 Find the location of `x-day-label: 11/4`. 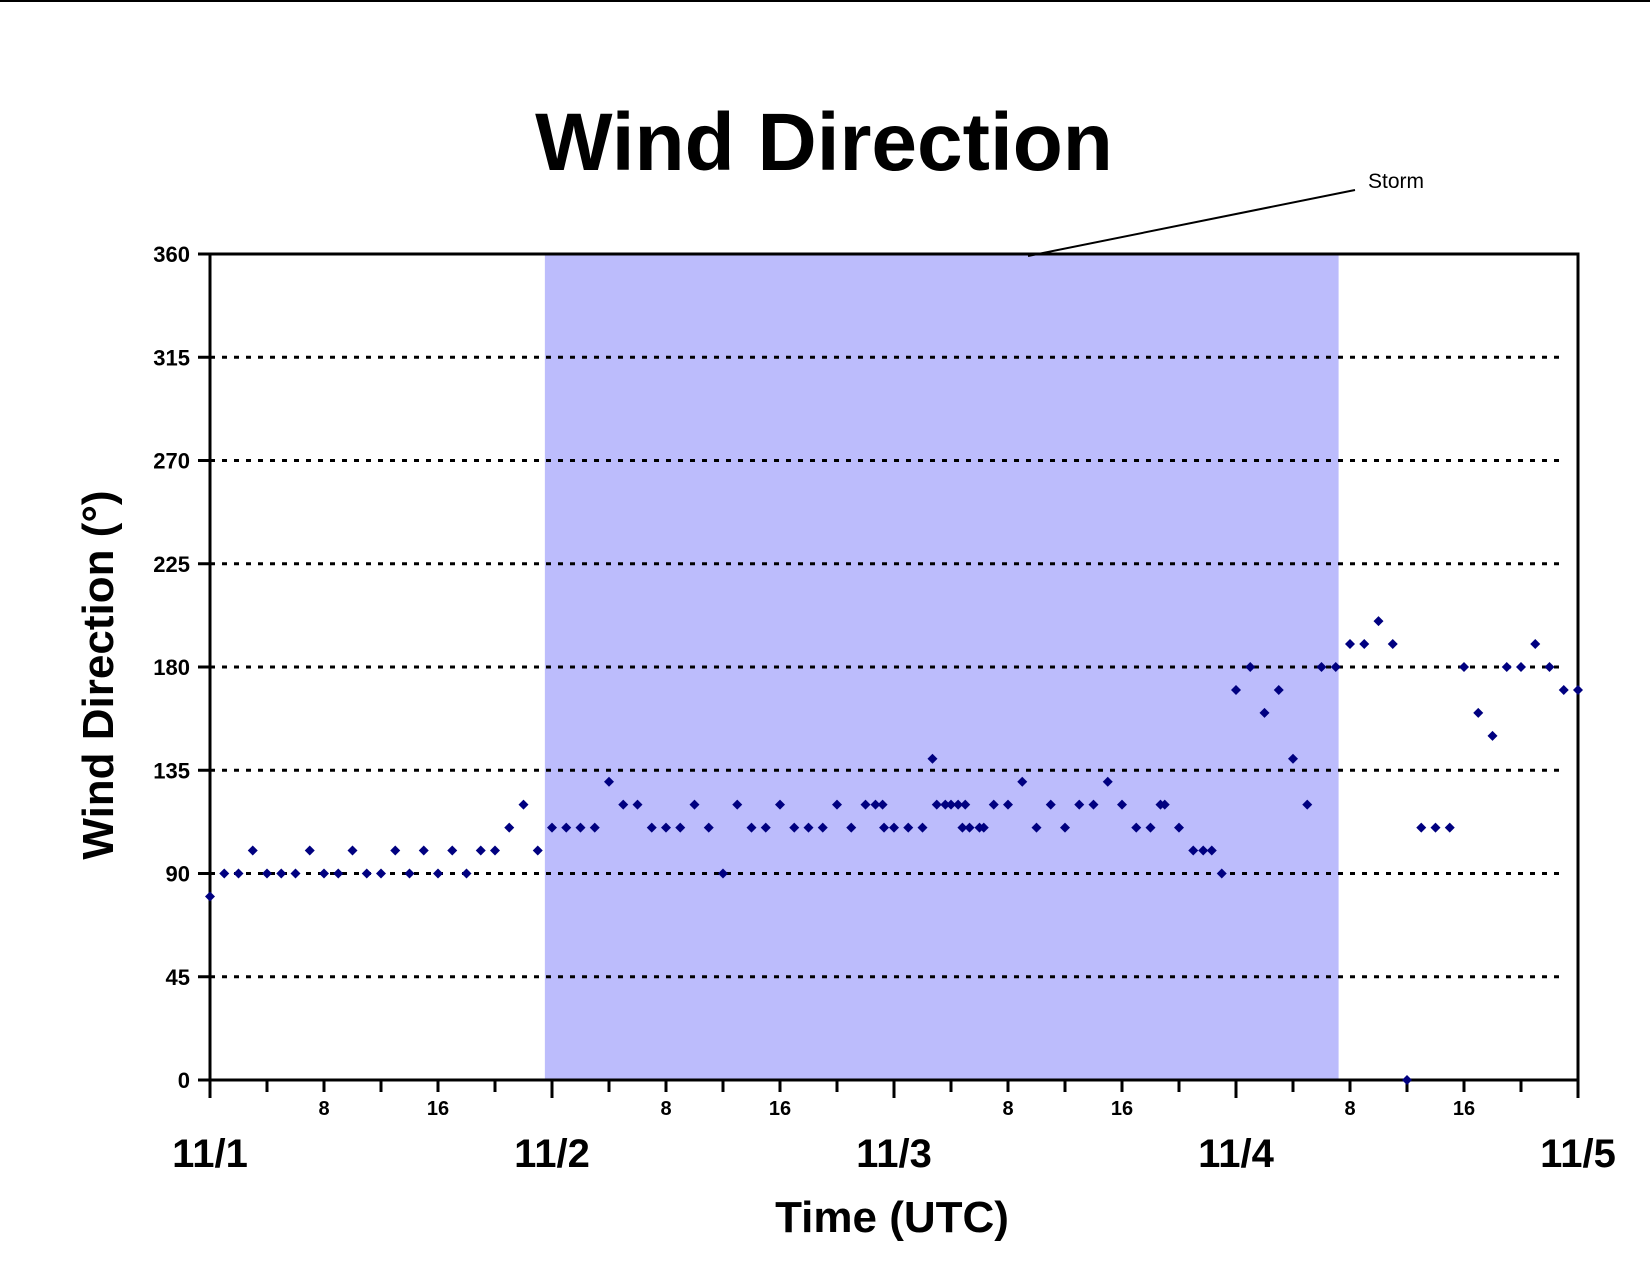

x-day-label: 11/4 is located at coordinates (1236, 1154).